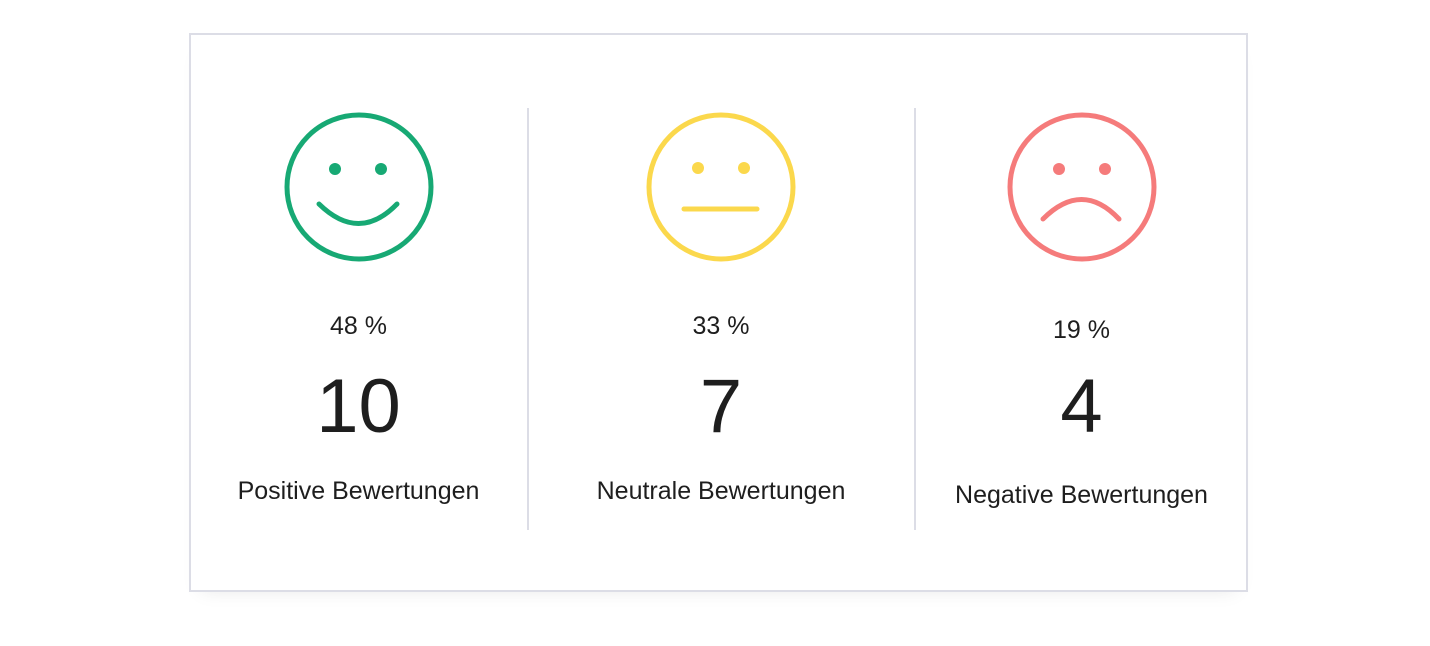  What do you see at coordinates (358, 406) in the screenshot?
I see `positive-count: 10` at bounding box center [358, 406].